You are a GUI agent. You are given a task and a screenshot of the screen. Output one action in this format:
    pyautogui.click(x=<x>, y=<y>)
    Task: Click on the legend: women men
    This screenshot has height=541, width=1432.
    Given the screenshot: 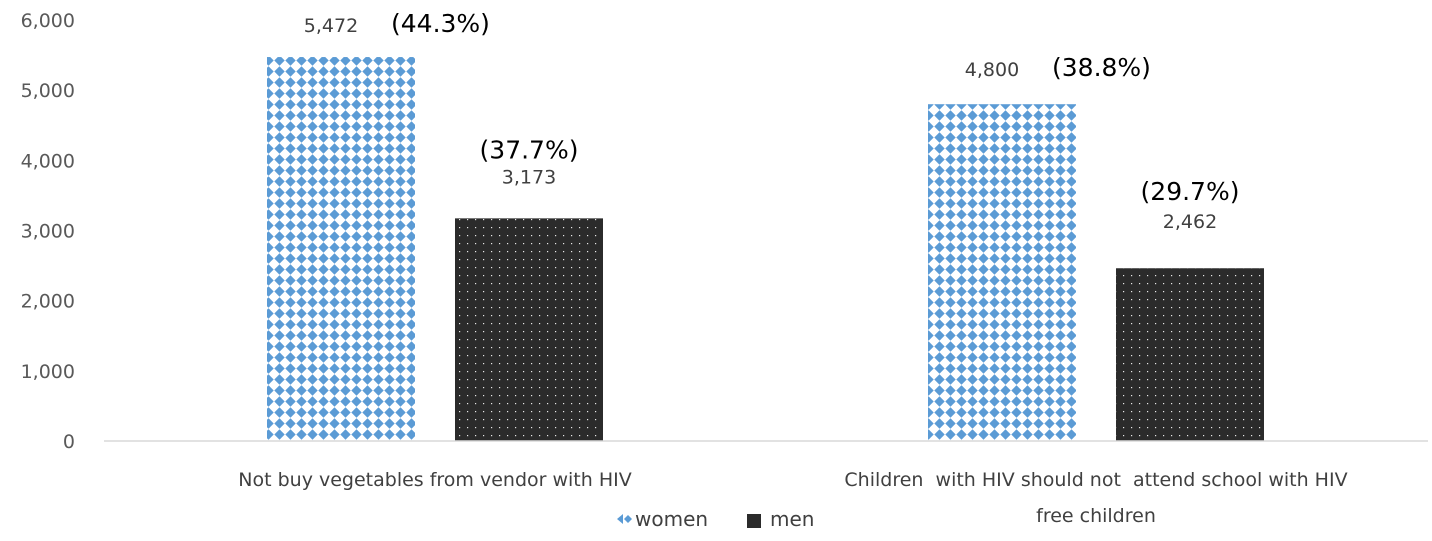 What is the action you would take?
    pyautogui.click(x=715, y=519)
    